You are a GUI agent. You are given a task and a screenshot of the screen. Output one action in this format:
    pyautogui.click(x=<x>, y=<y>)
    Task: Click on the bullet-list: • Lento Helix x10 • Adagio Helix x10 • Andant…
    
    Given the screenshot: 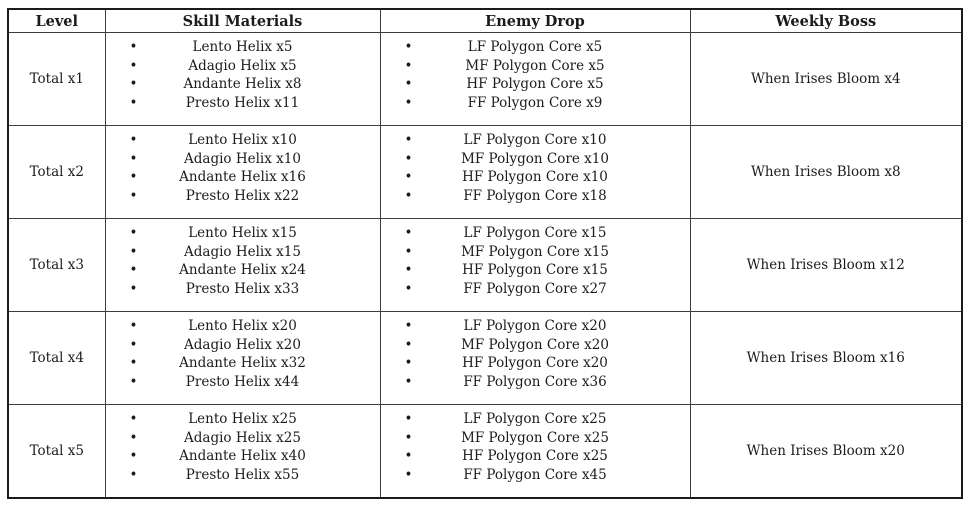 What is the action you would take?
    pyautogui.click(x=242, y=166)
    